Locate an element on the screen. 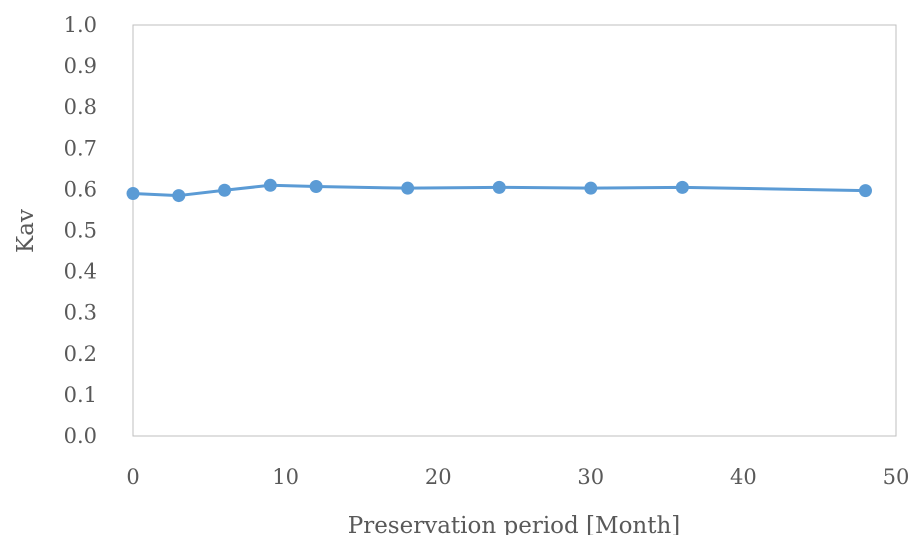 This screenshot has height=540, width=912. series-layer is located at coordinates (499, 190).